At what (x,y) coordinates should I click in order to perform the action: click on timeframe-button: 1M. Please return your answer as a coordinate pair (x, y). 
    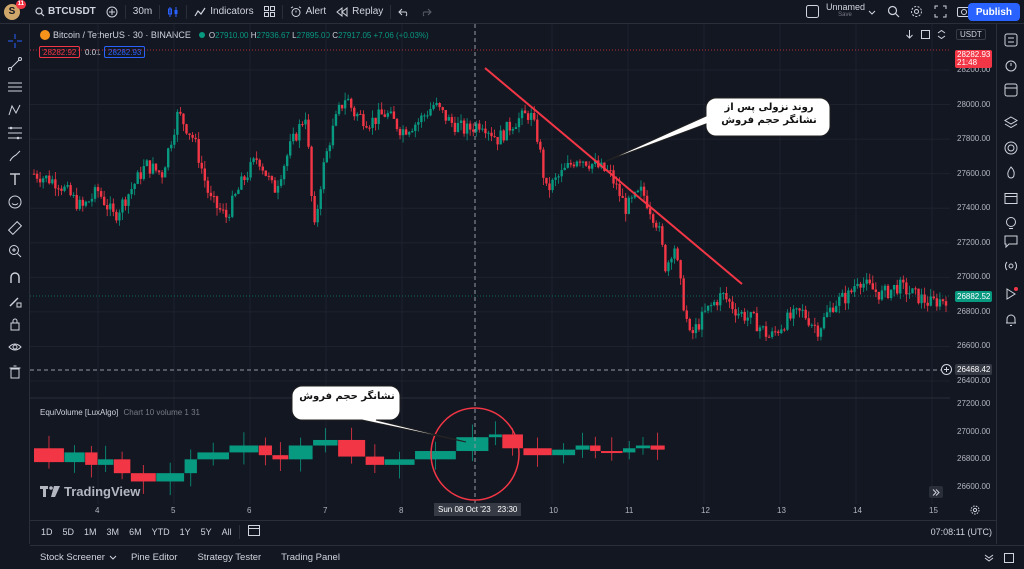
    Looking at the image, I should click on (90, 531).